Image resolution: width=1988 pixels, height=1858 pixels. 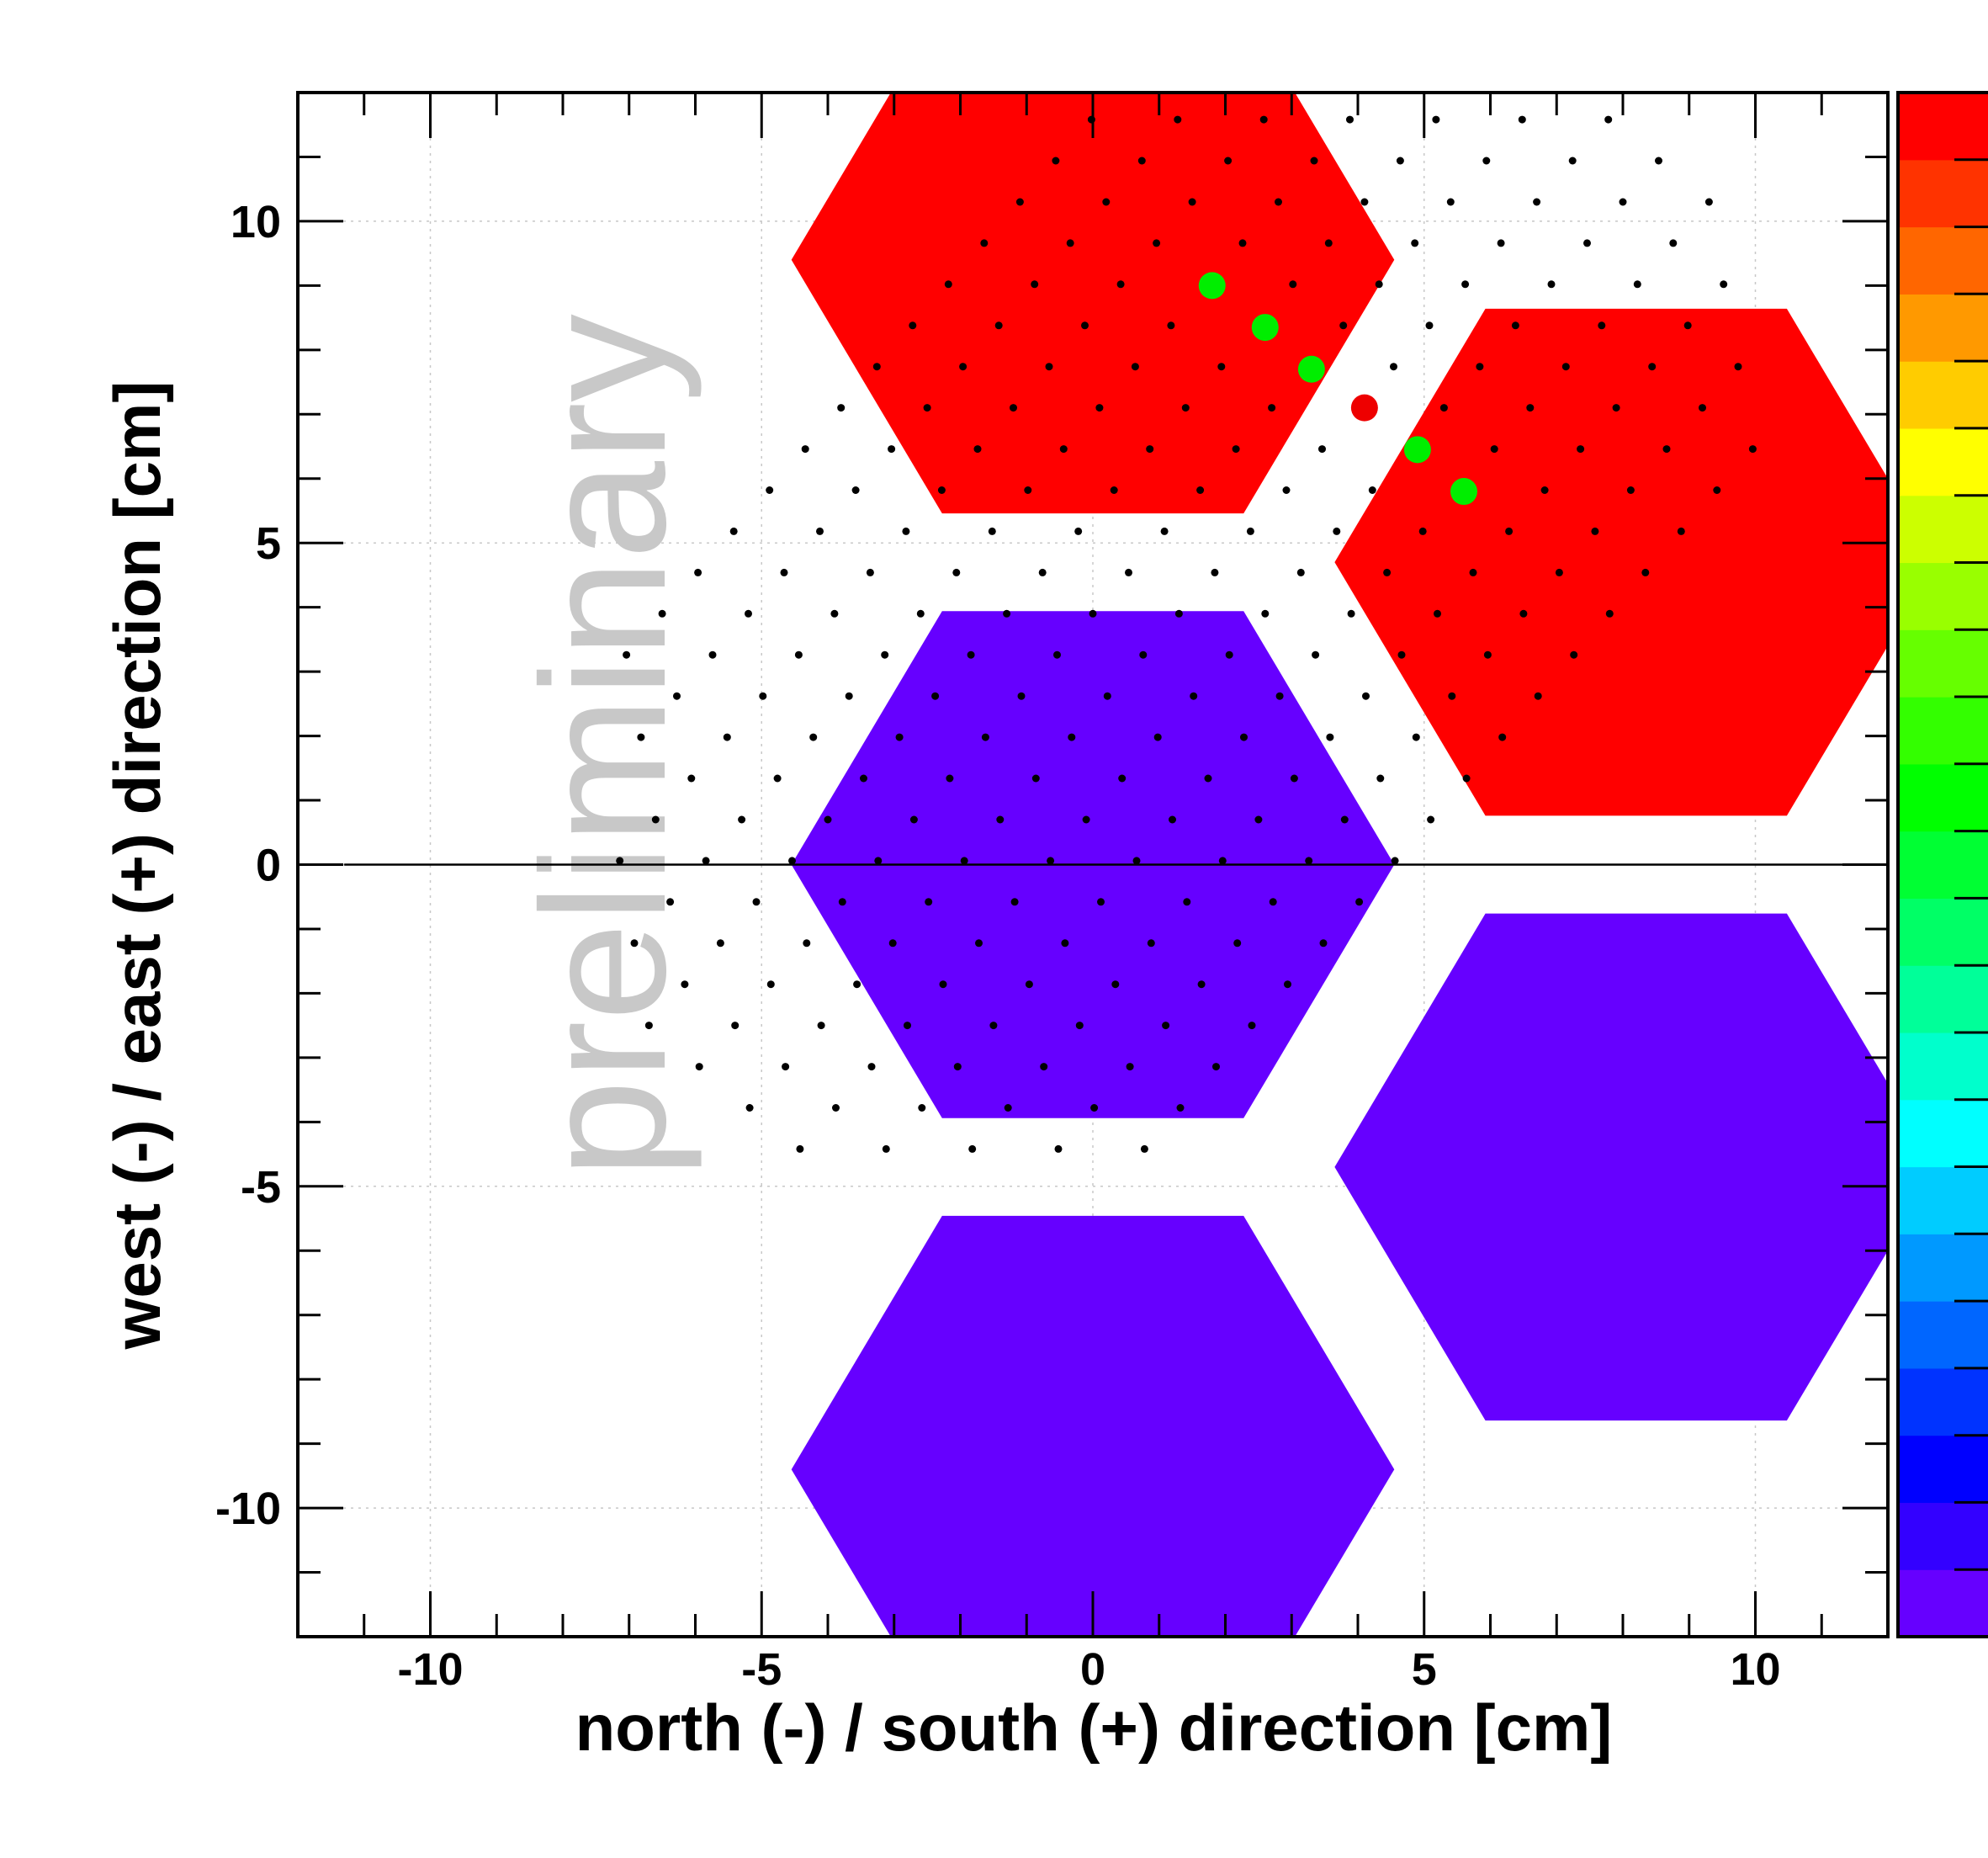 I want to click on hexagon-cell-high, so click(x=1611, y=562).